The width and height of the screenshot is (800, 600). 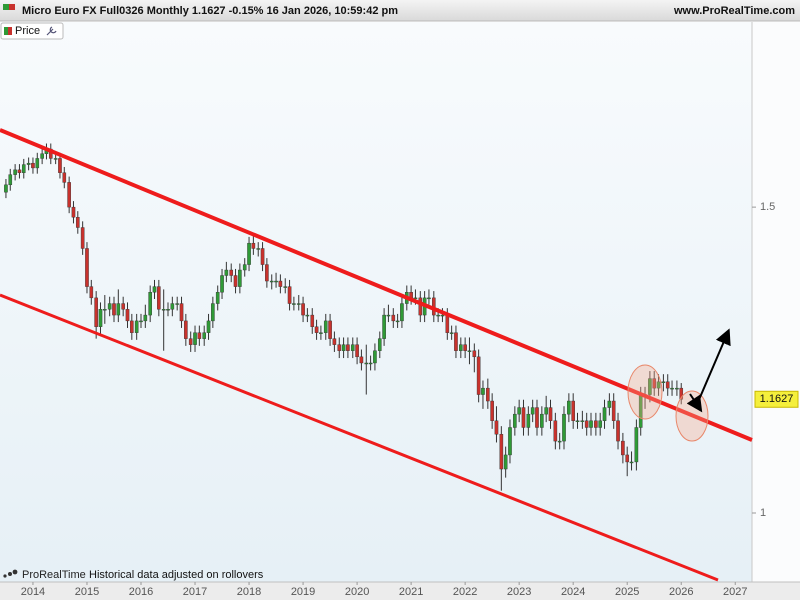 I want to click on x-tick-label: 2026, so click(x=681, y=592).